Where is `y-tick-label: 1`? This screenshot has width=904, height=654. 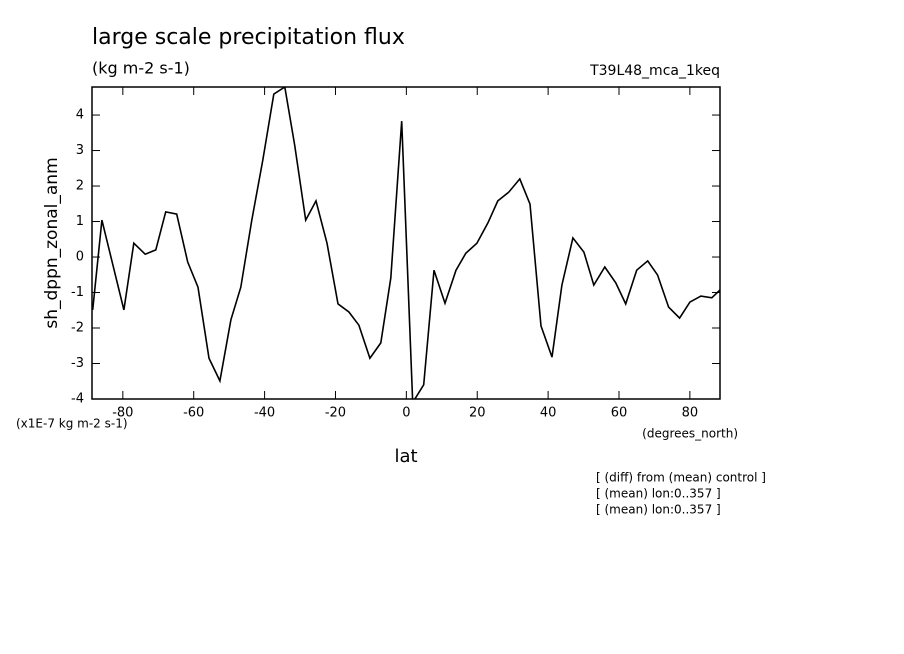 y-tick-label: 1 is located at coordinates (80, 221).